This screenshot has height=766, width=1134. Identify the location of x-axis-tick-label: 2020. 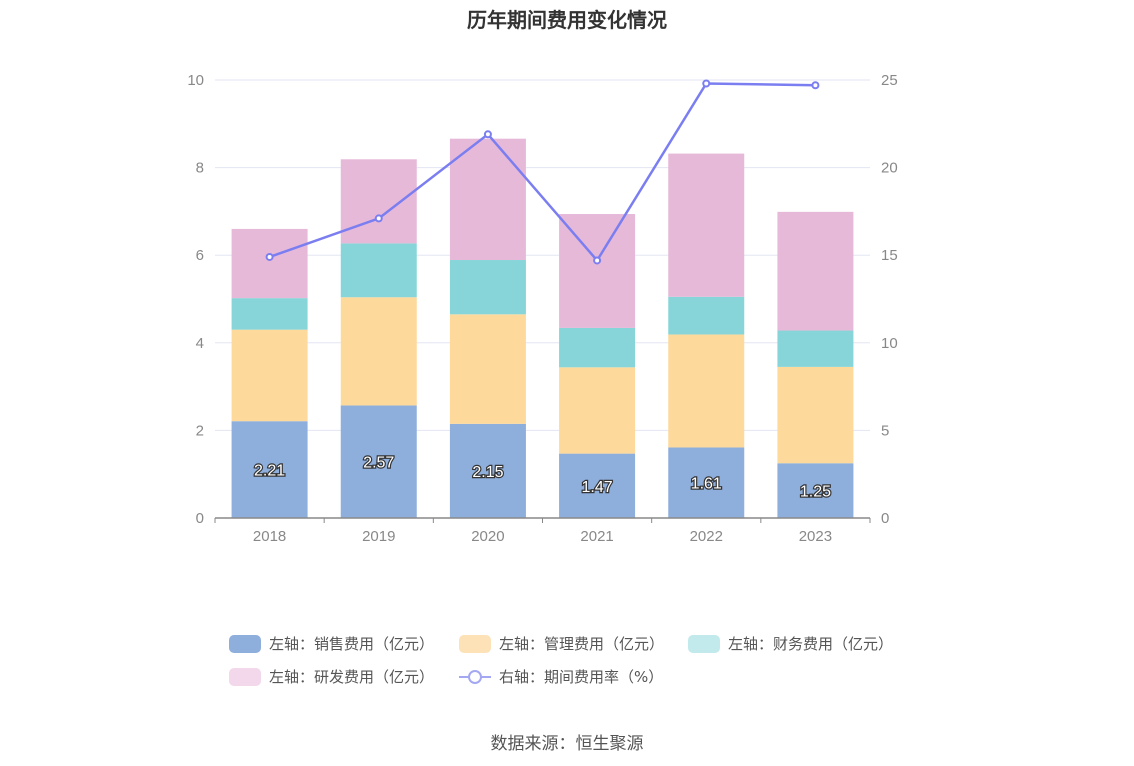
(487, 536).